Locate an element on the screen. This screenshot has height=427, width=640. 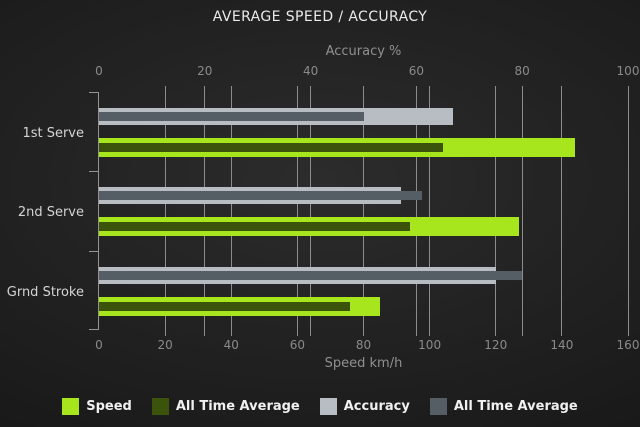
category-label: Grnd Stroke is located at coordinates (45, 292).